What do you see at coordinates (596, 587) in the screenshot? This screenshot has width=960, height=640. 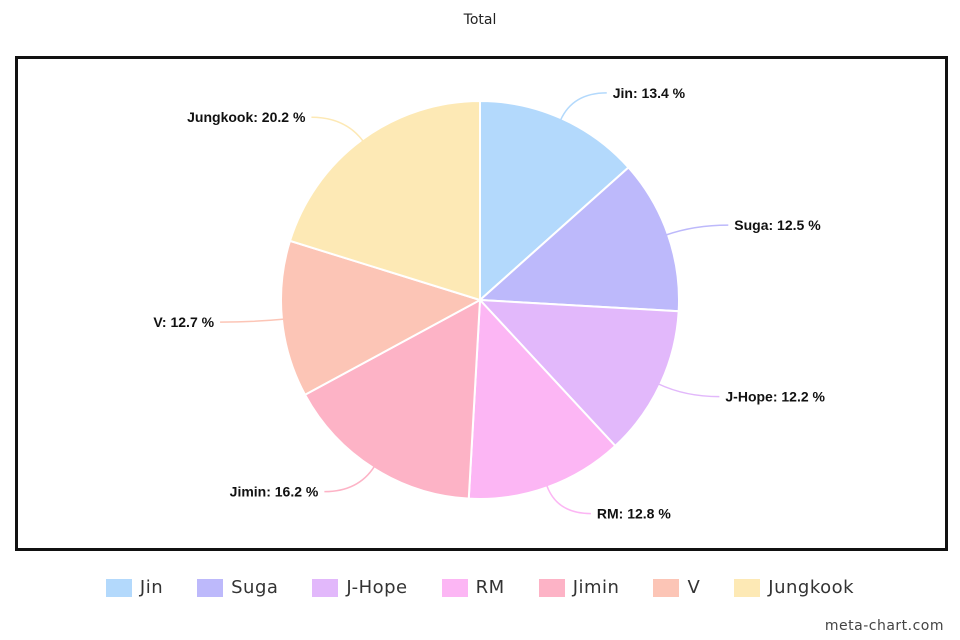 I see `legend-label: Jimin` at bounding box center [596, 587].